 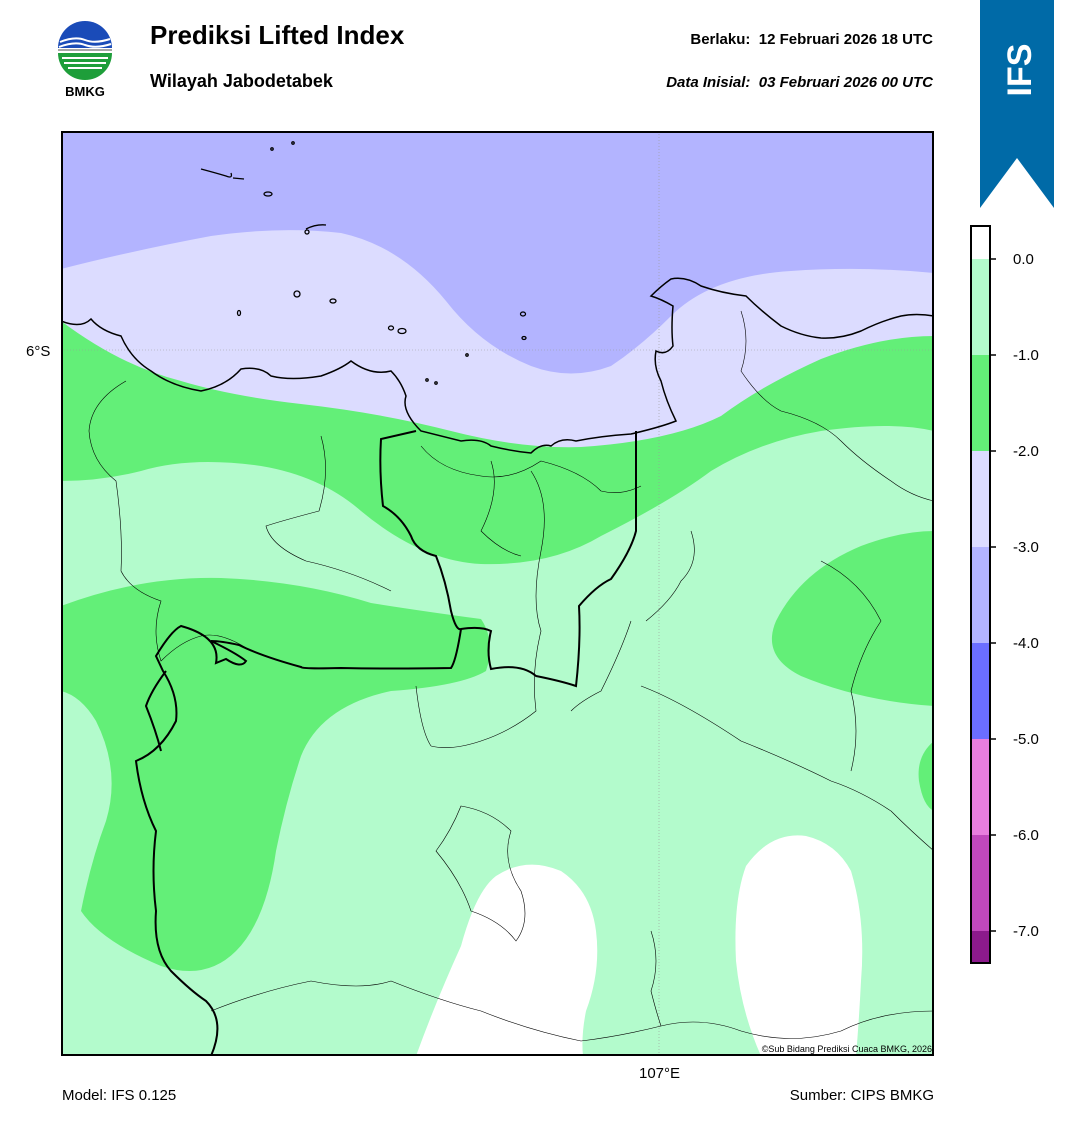 What do you see at coordinates (85, 91) in the screenshot?
I see `logo-text: BMKG` at bounding box center [85, 91].